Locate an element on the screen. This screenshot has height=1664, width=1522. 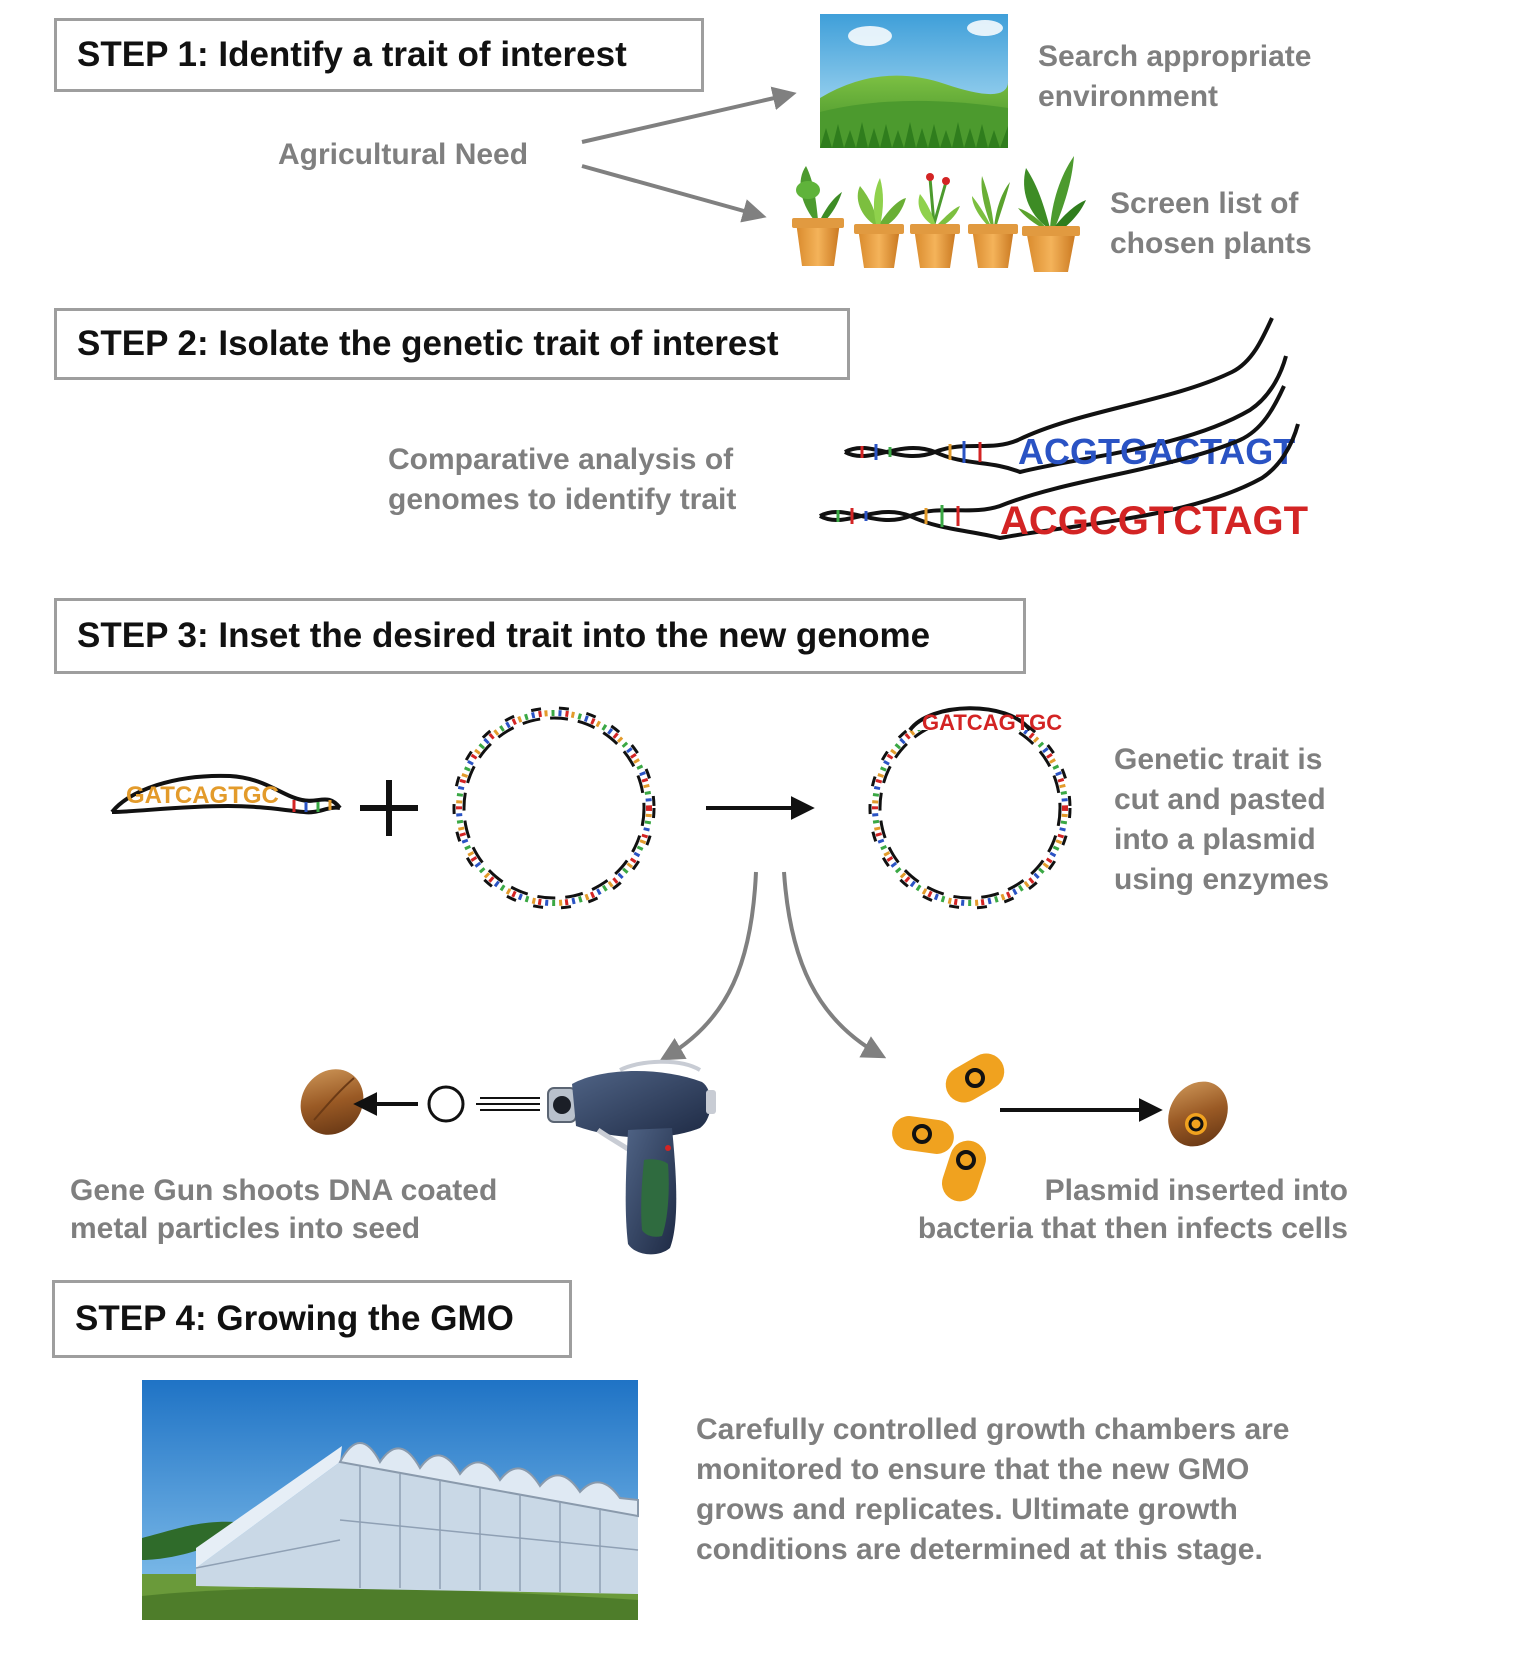
landscape-picture is located at coordinates (914, 81).